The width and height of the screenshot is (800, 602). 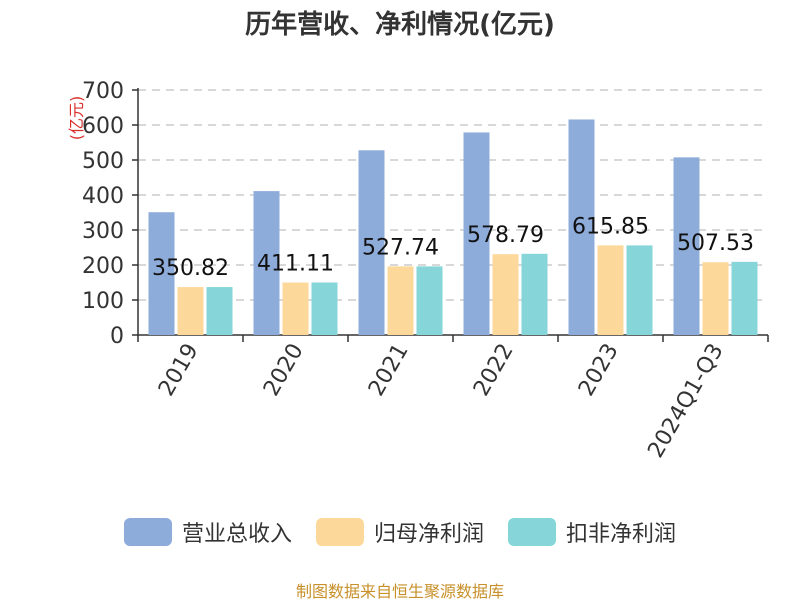 I want to click on data-label: 507.53, so click(x=715, y=243).